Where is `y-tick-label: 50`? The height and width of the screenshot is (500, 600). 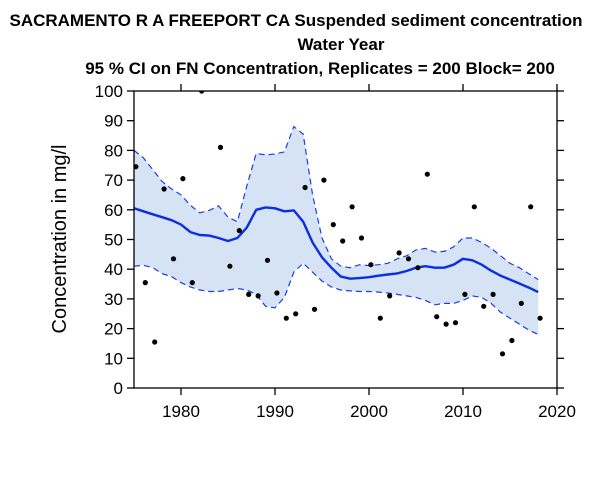
y-tick-label: 50 is located at coordinates (113, 240).